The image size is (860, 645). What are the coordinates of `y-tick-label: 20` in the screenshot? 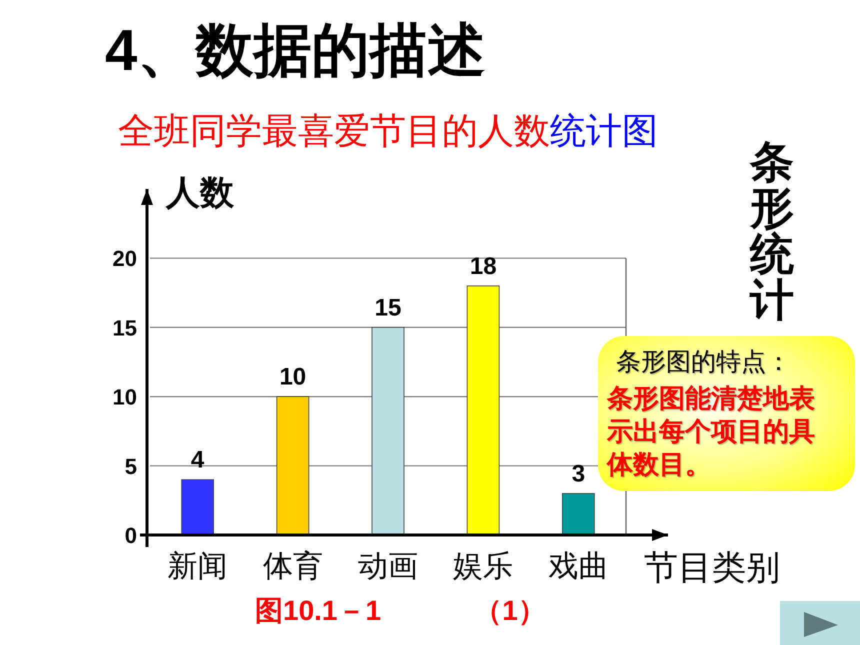 It's located at (124, 259).